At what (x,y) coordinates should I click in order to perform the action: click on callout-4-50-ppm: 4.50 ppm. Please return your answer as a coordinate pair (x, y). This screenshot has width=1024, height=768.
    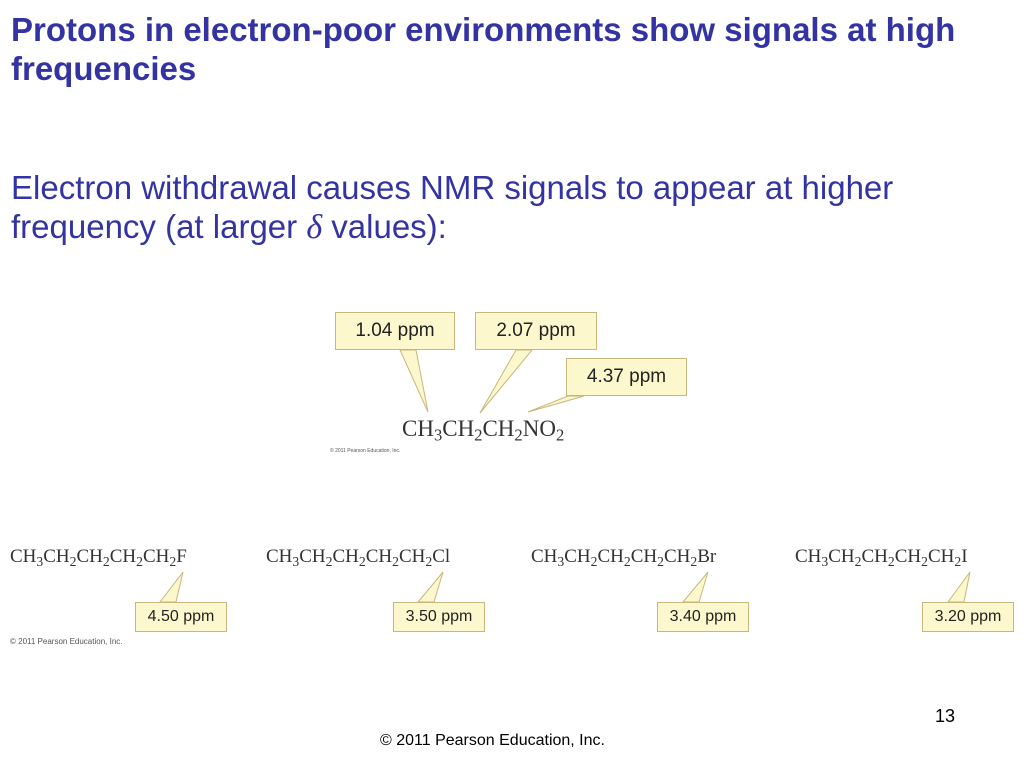
    Looking at the image, I should click on (181, 617).